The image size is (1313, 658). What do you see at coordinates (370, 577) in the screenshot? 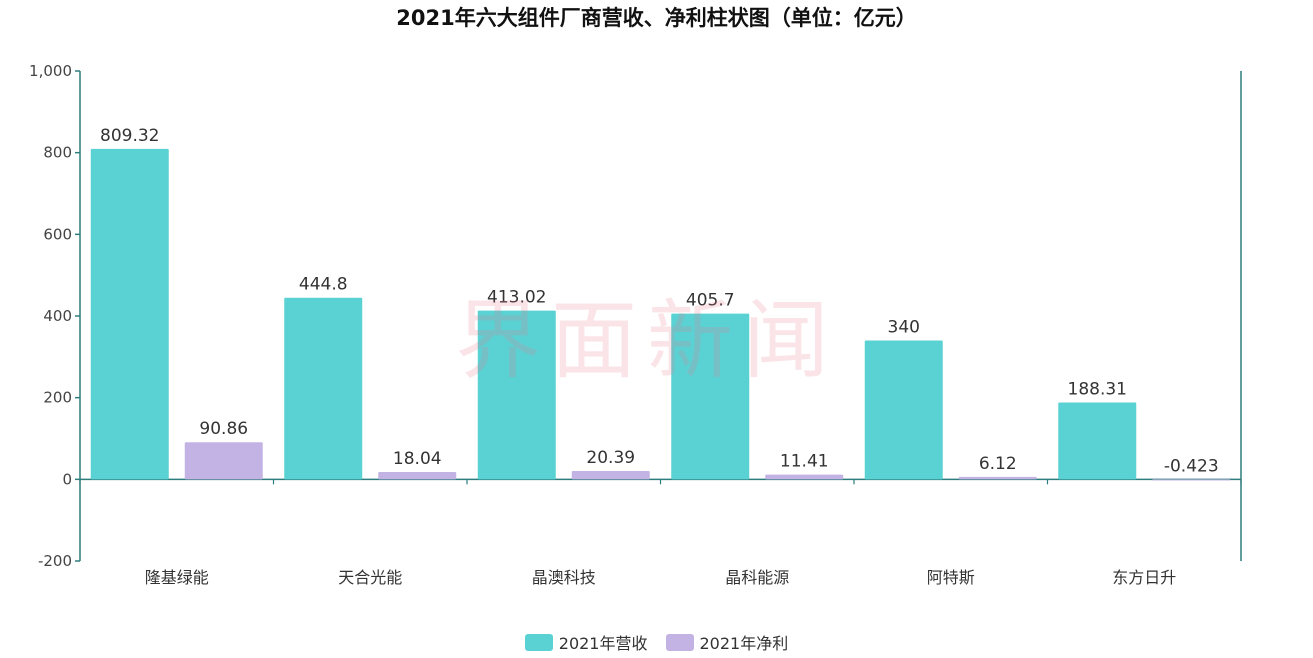
I see `category-label: 天合光能` at bounding box center [370, 577].